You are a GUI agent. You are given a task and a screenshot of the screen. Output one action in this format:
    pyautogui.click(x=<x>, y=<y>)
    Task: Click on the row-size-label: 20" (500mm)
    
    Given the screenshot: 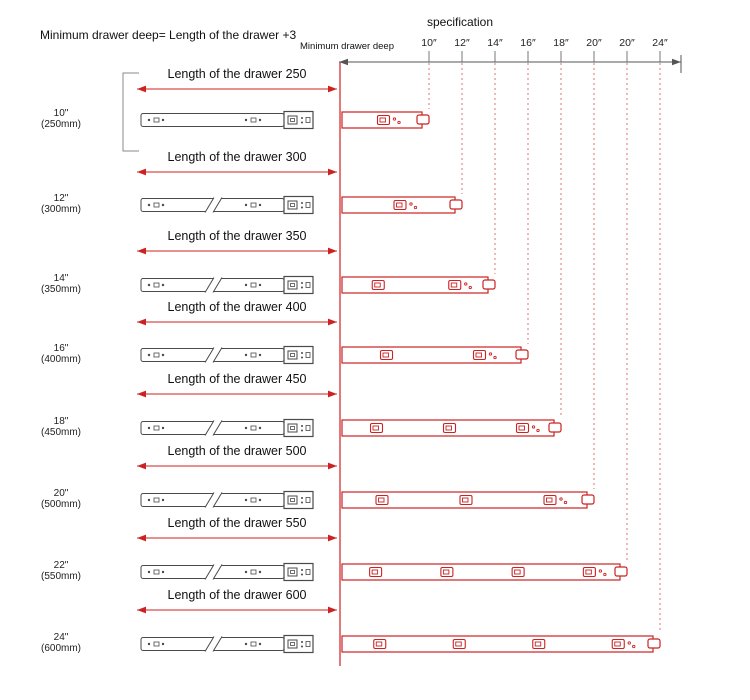 What is the action you would take?
    pyautogui.click(x=61, y=499)
    